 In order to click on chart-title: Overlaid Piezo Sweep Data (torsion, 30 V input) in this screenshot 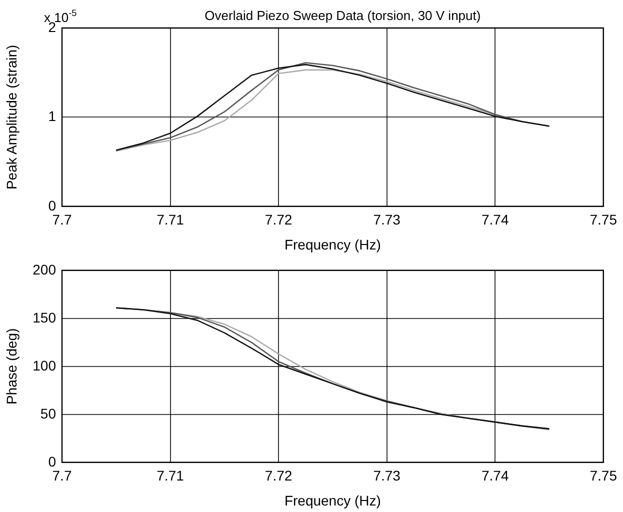, I will do `click(342, 15)`.